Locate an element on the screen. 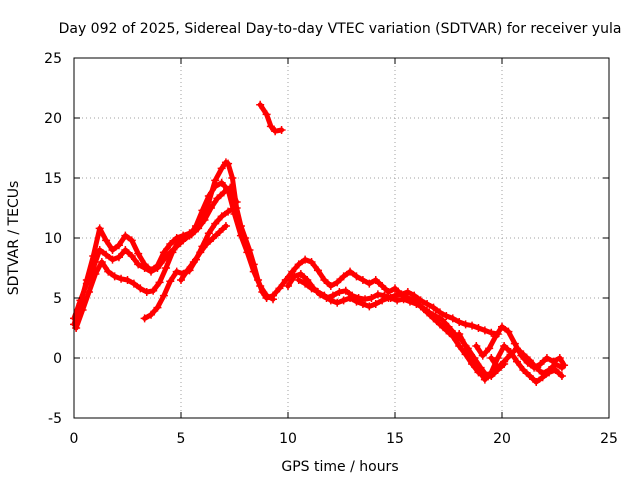 Image resolution: width=640 pixels, height=480 pixels. series-track-f is located at coordinates (271, 118).